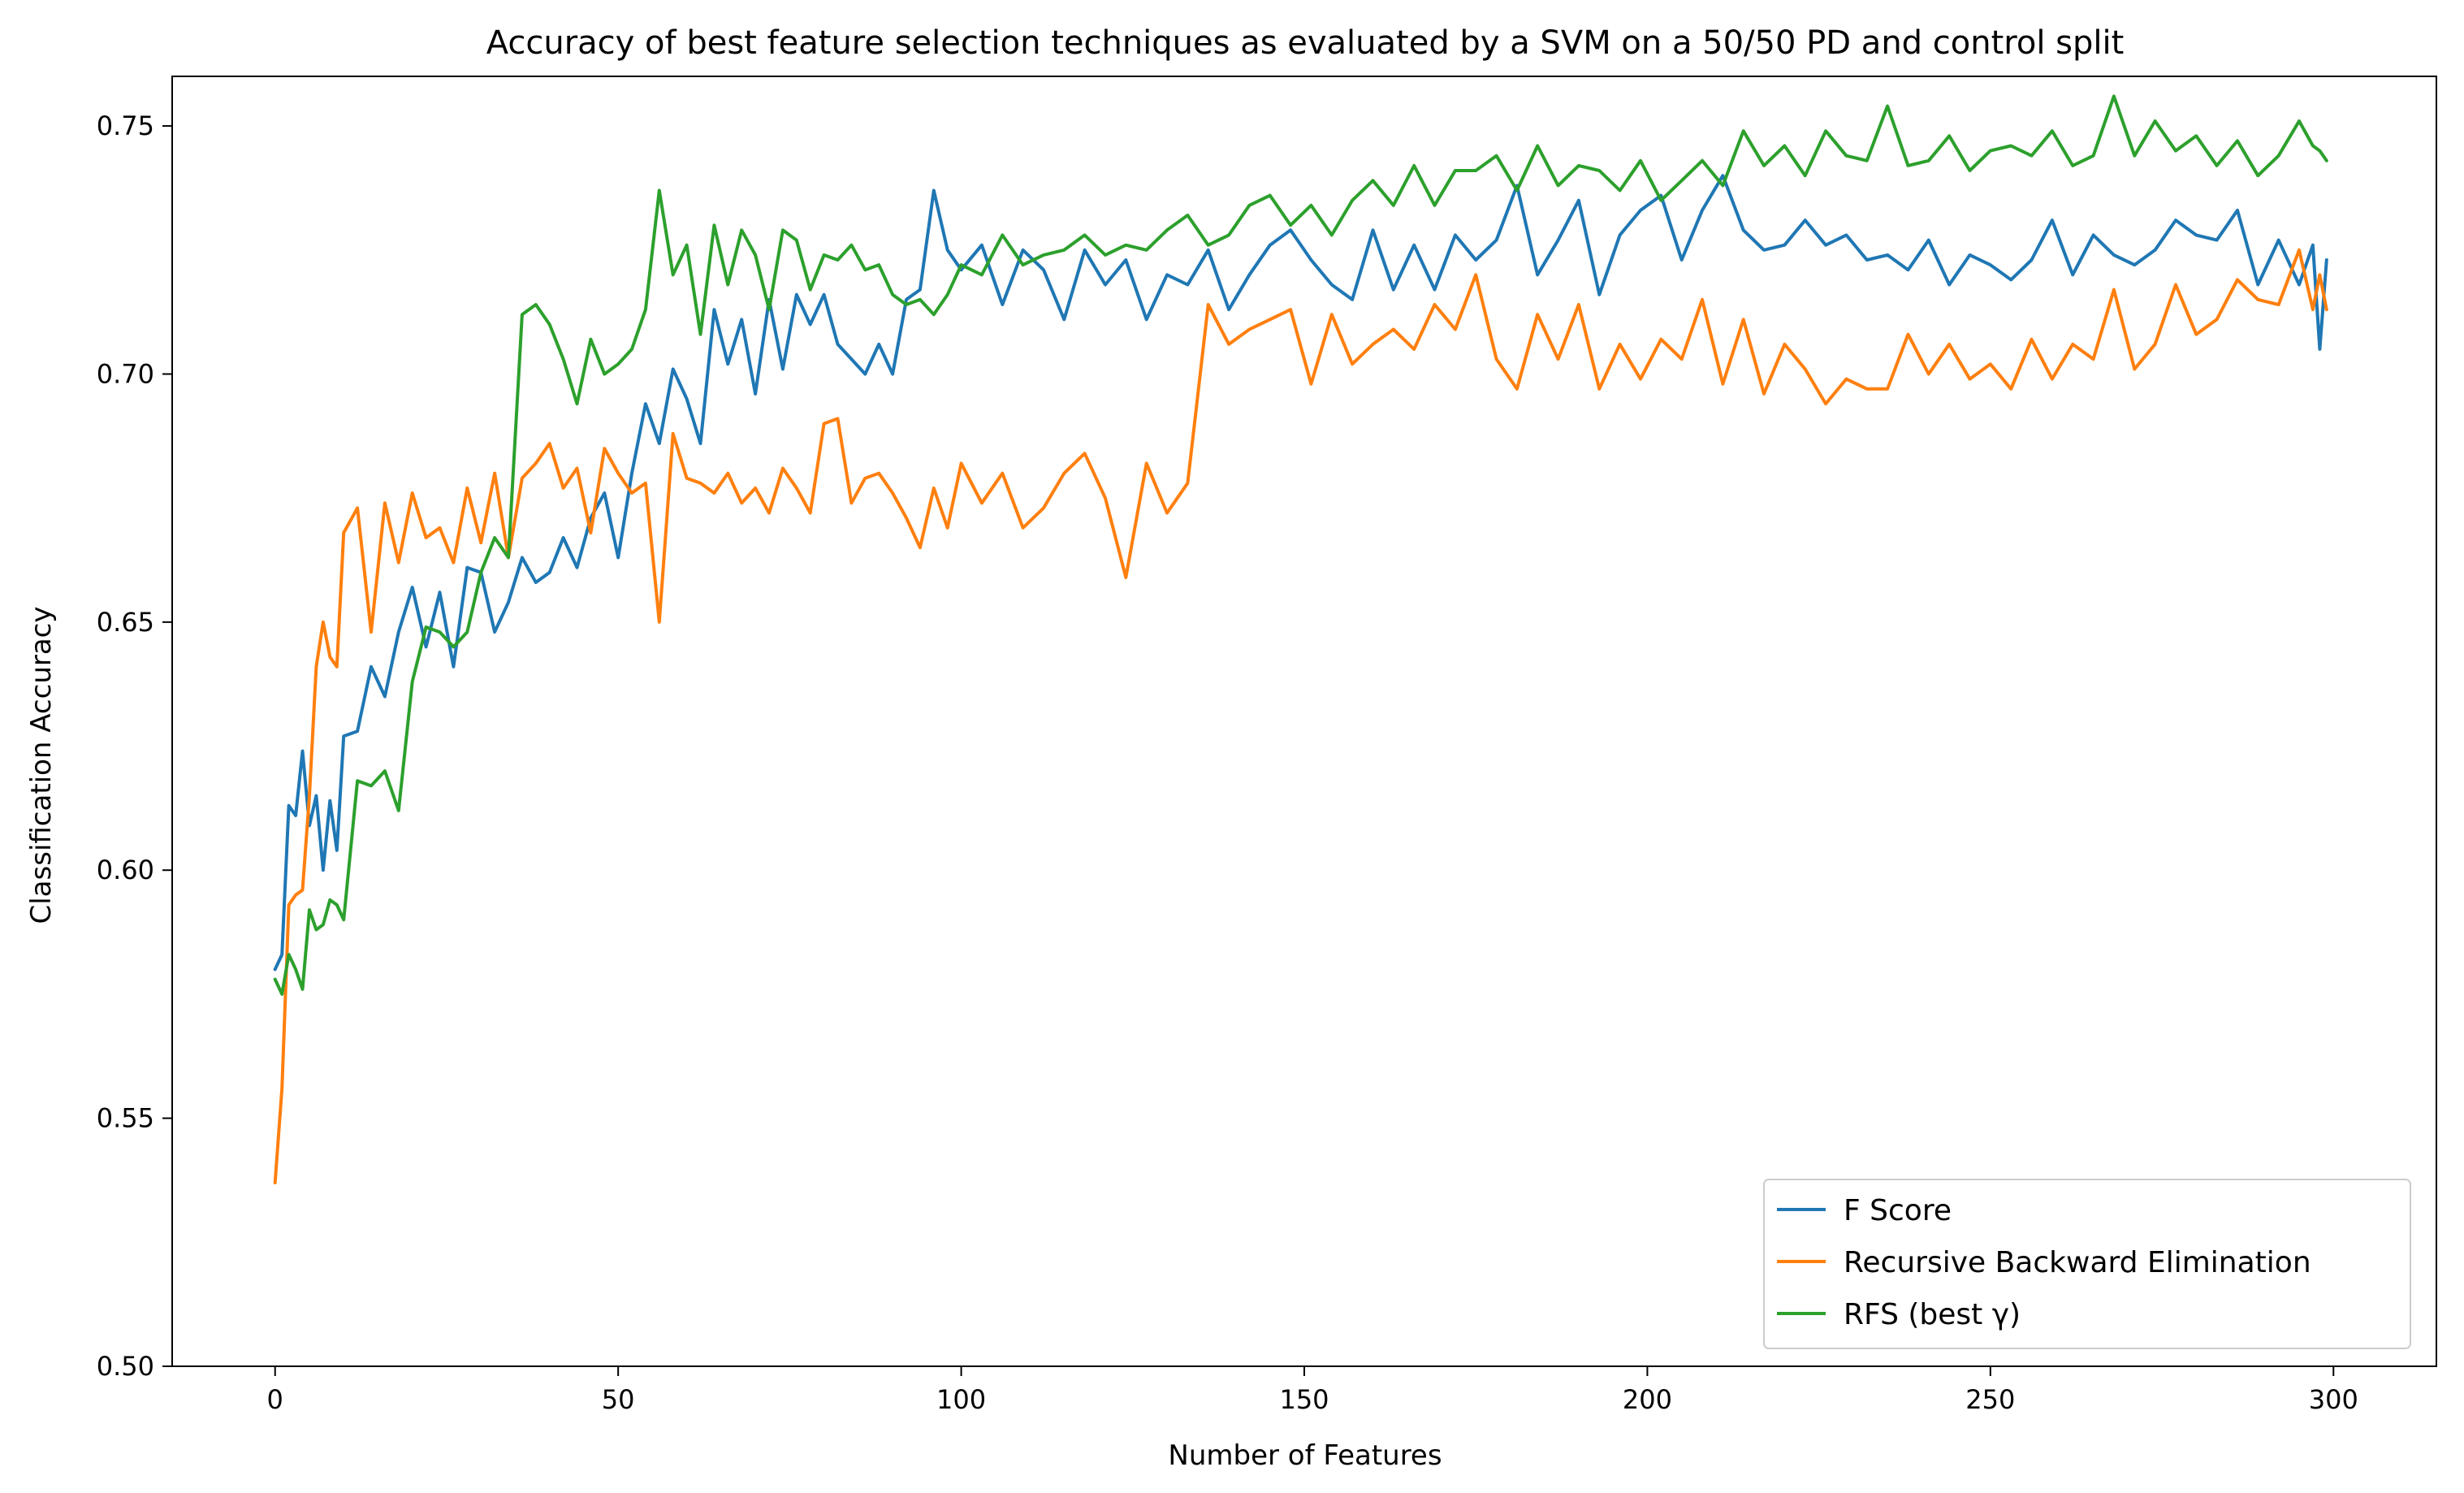 Image resolution: width=2464 pixels, height=1493 pixels. Describe the element at coordinates (125, 373) in the screenshot. I see `y-tick-label: 0.70` at that location.